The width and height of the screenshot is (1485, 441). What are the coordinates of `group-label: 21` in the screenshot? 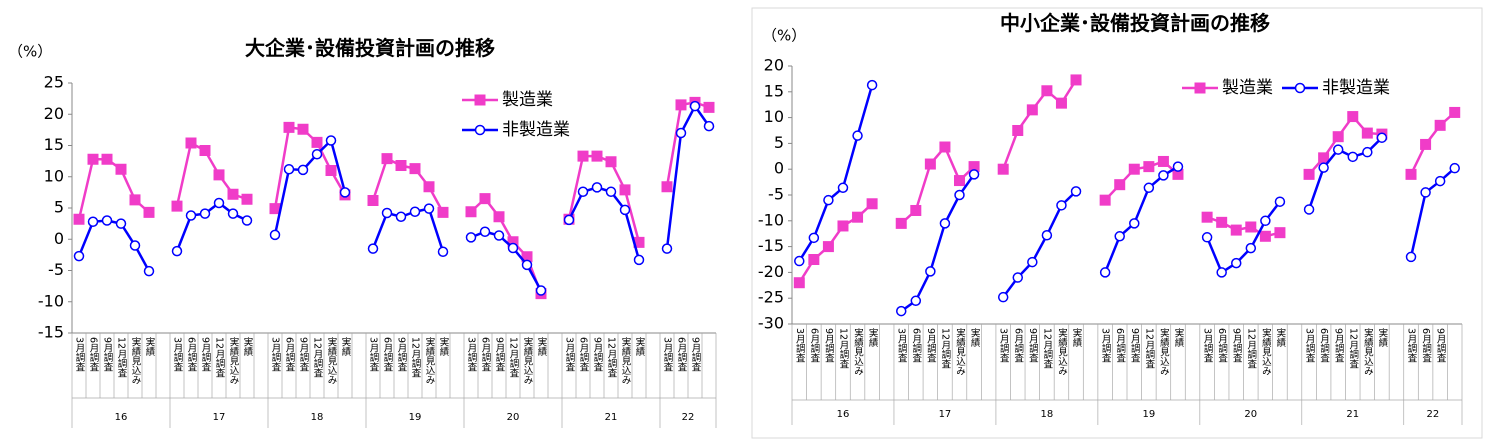 It's located at (611, 417).